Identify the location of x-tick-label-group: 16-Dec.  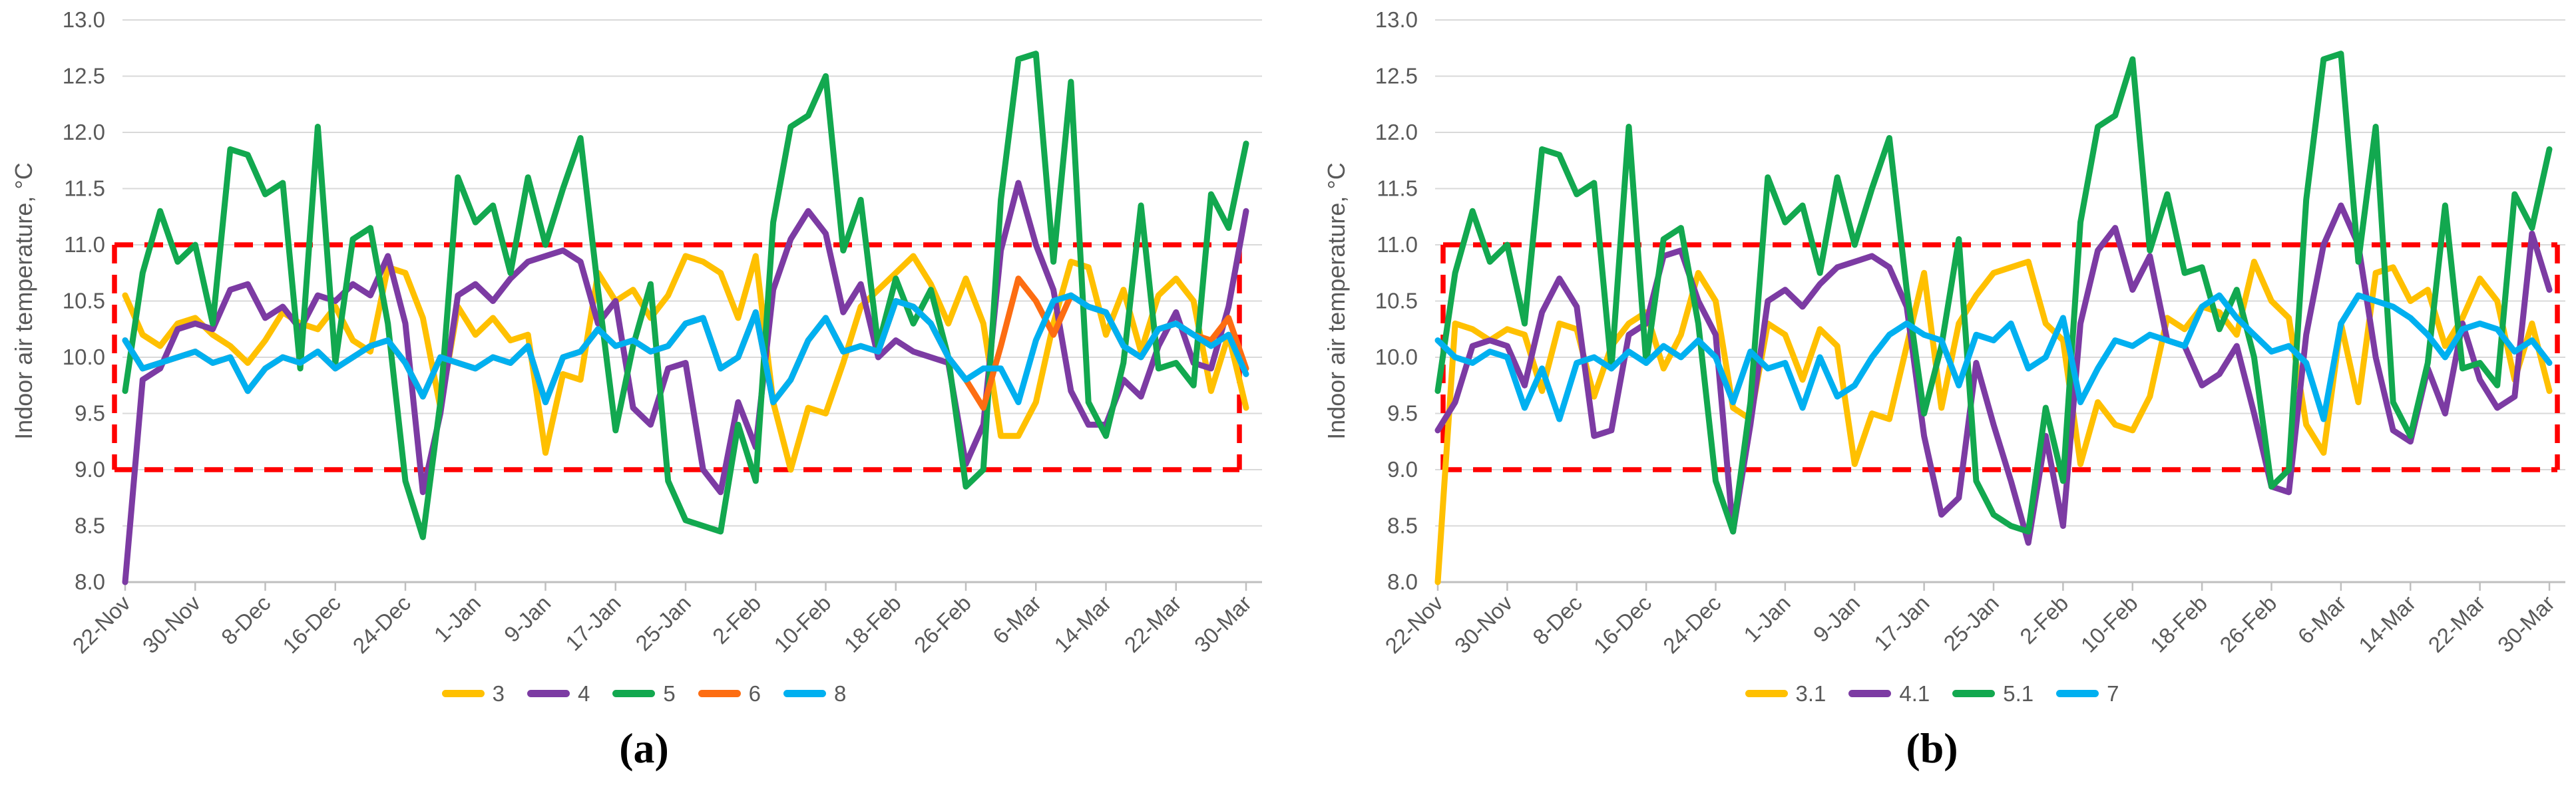
(1622, 624).